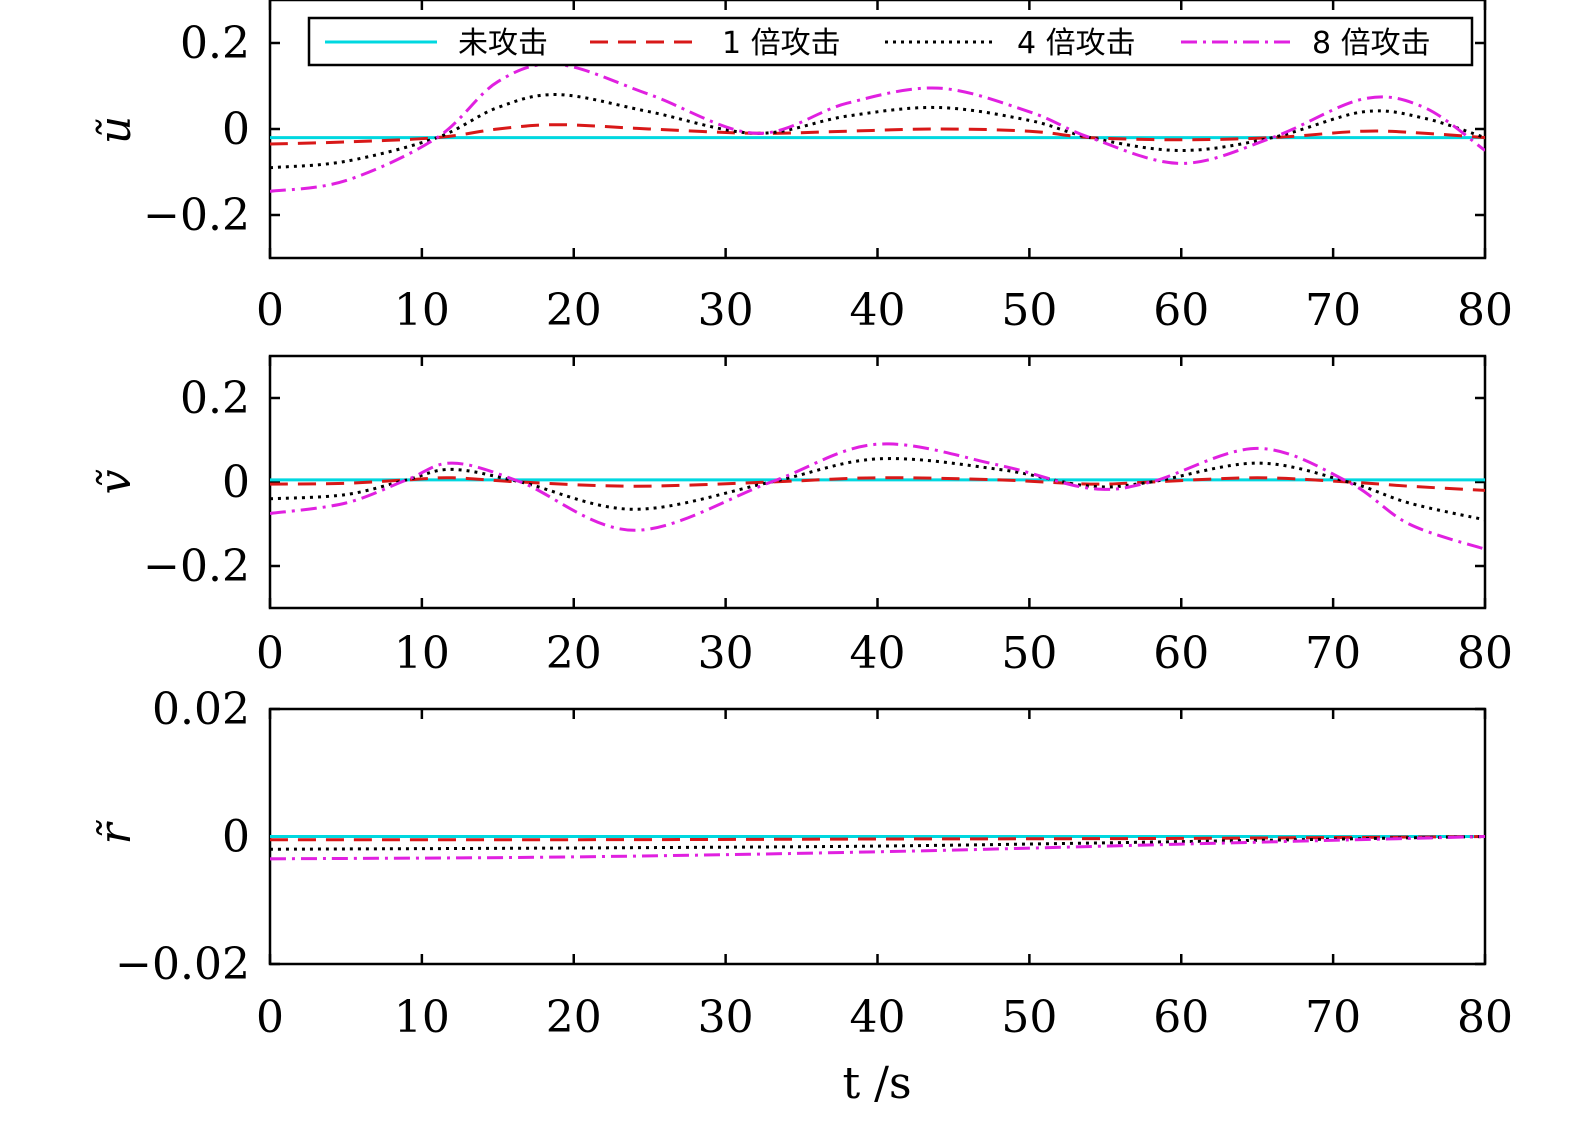 The width and height of the screenshot is (1575, 1121). I want to click on y-tick-label: 0.02, so click(201, 709).